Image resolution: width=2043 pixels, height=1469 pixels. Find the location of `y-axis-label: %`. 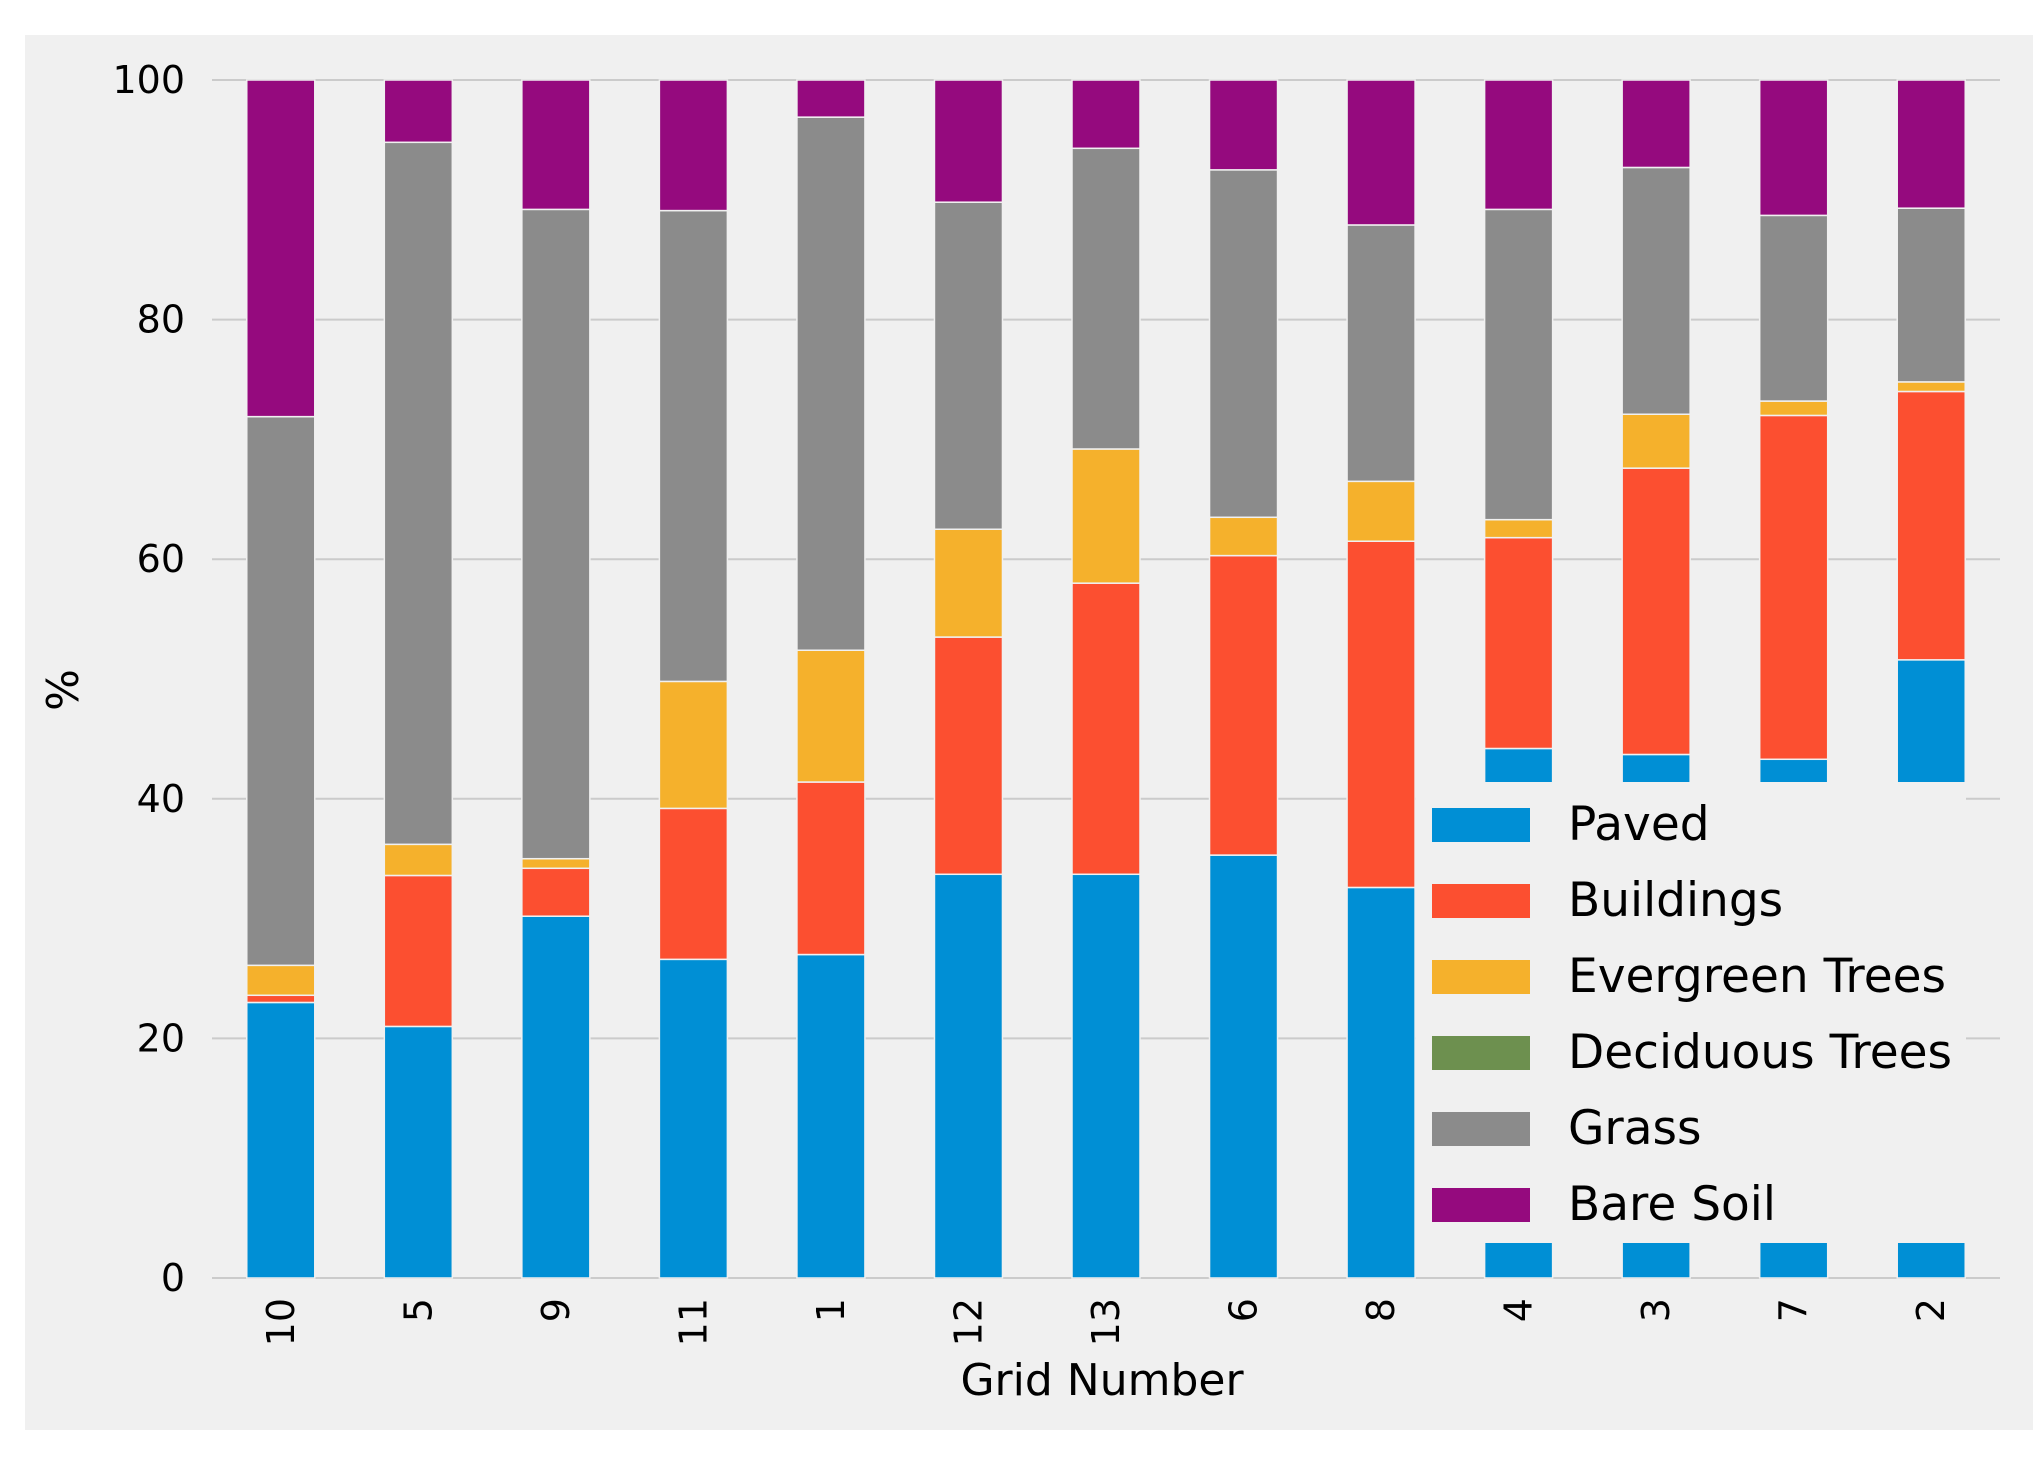

y-axis-label: % is located at coordinates (63, 690).